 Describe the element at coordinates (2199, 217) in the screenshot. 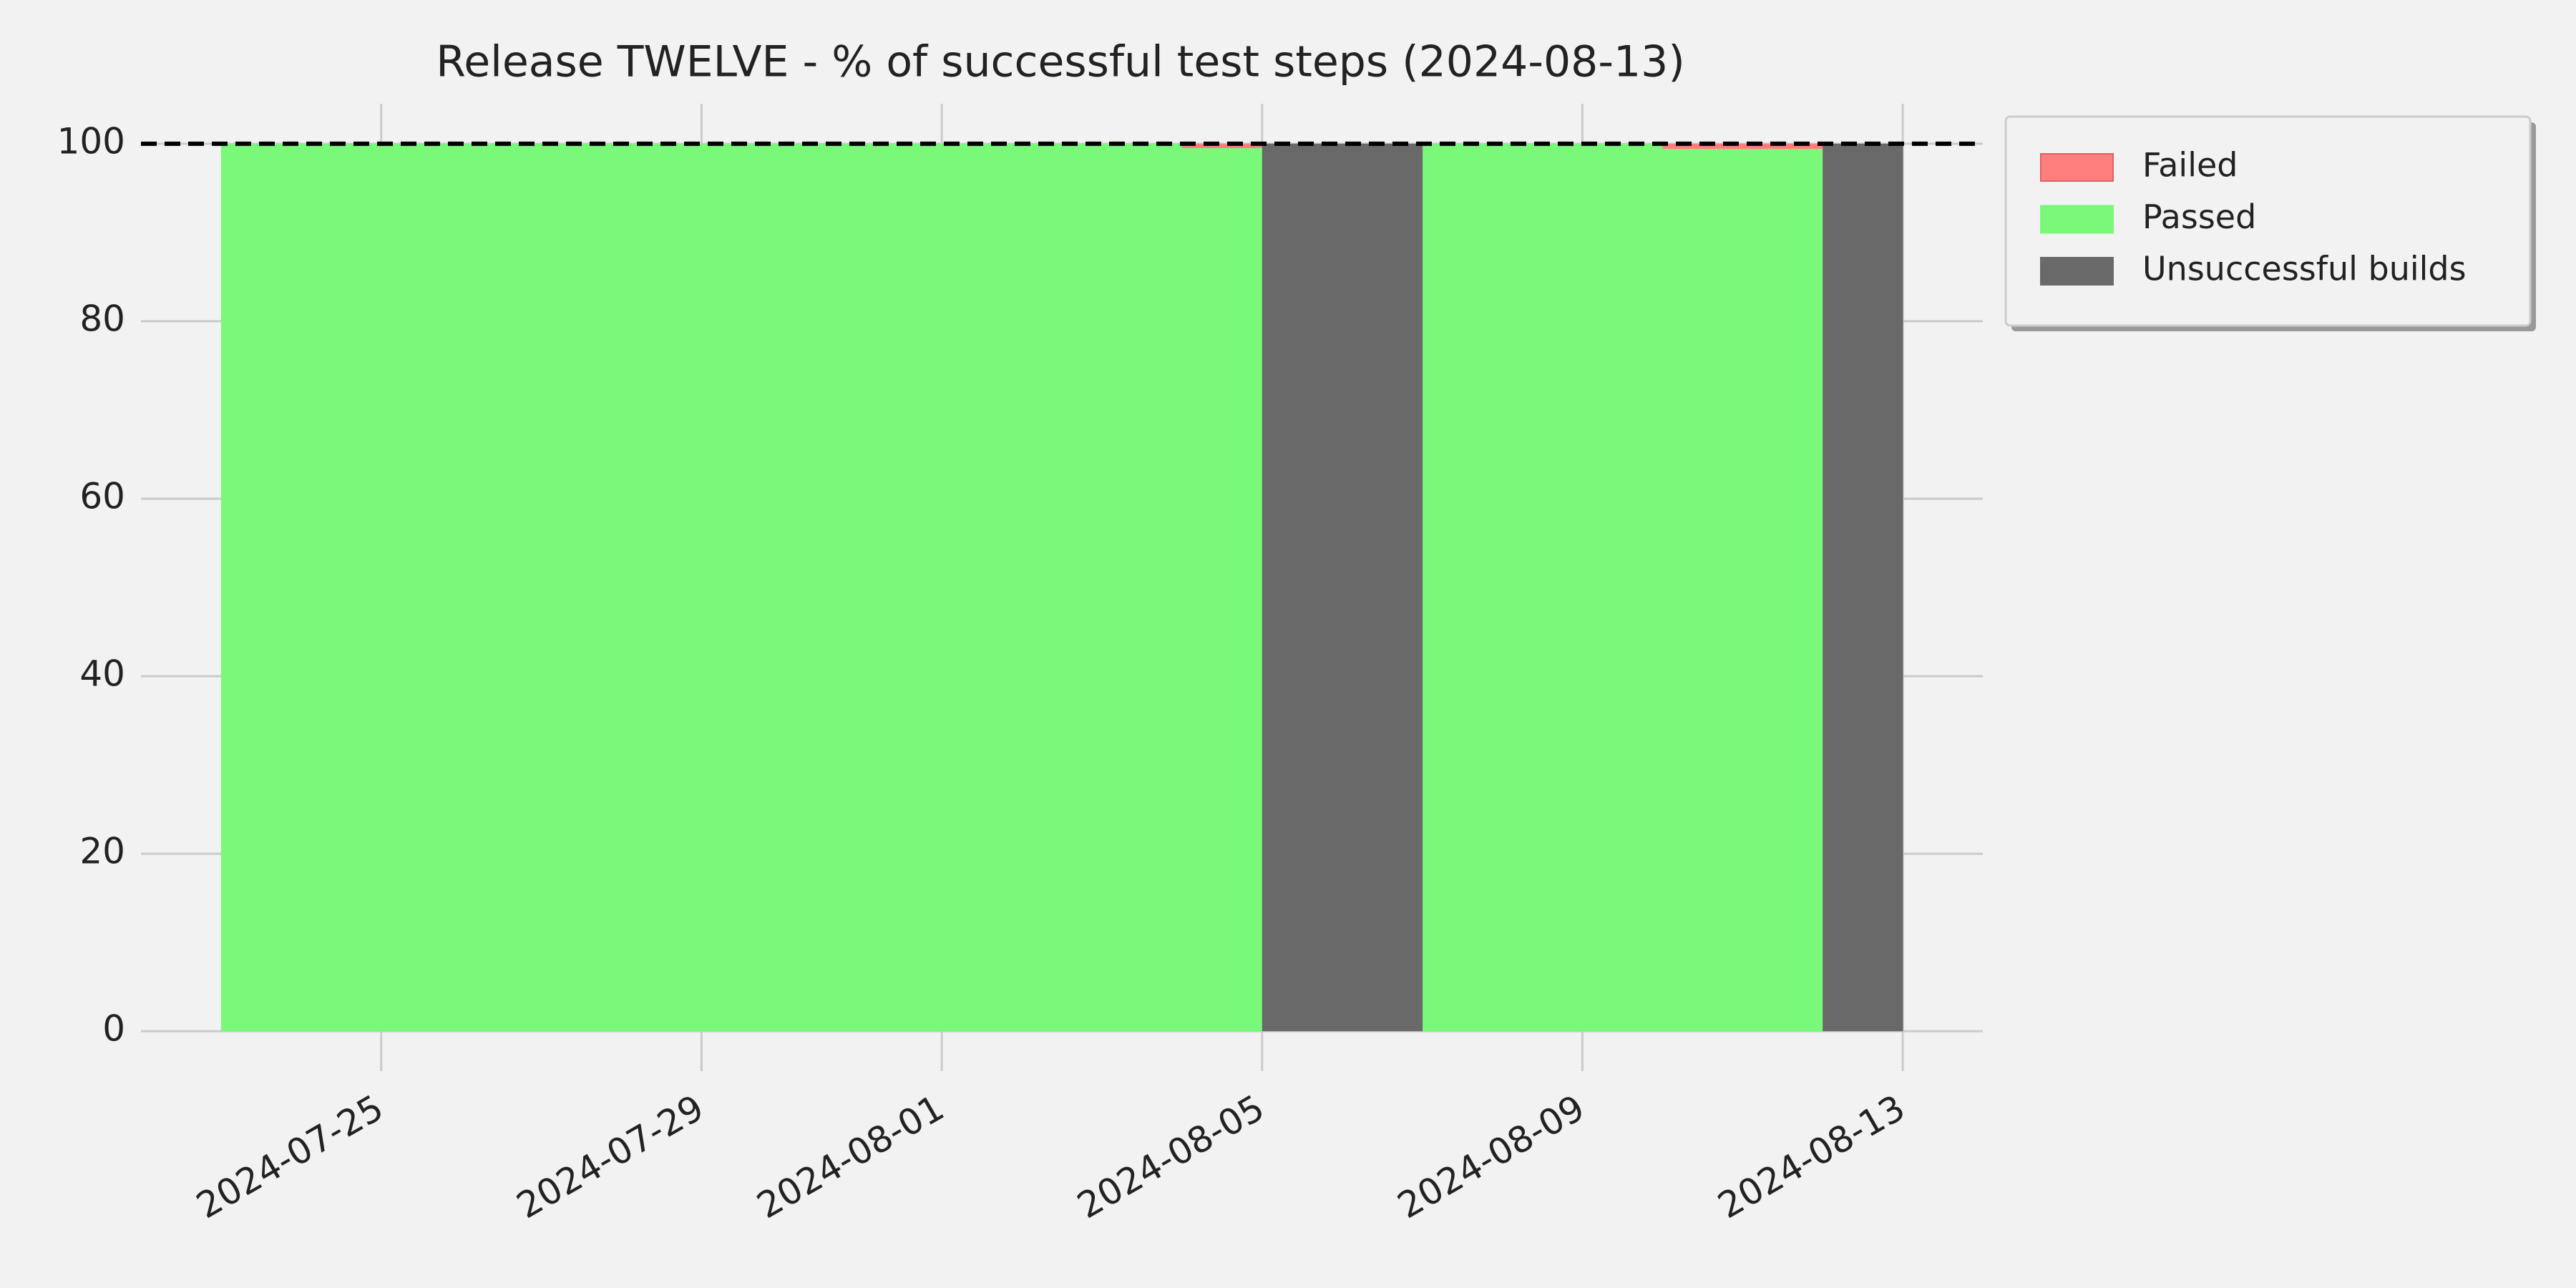

I see `legend-label: Passed` at that location.